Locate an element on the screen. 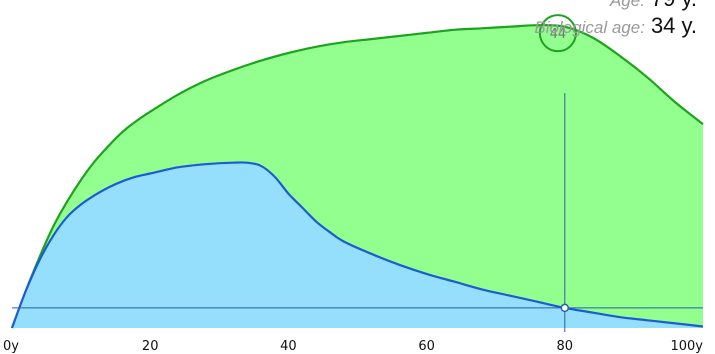  x-tick-label: 40 is located at coordinates (288, 346).